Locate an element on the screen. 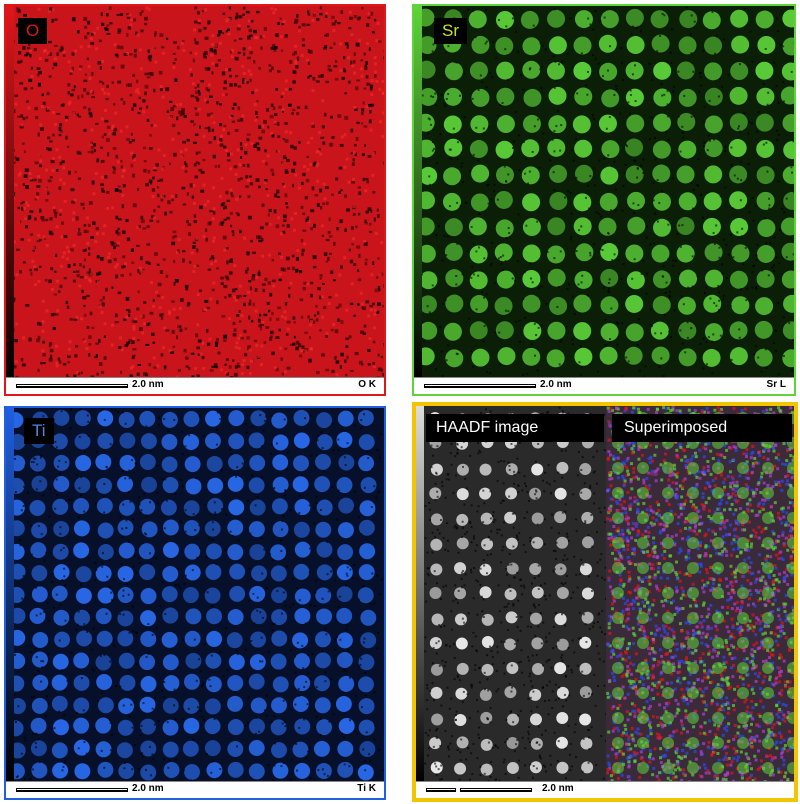  sr-scale-bar: 2.0 nm Sr L is located at coordinates (604, 385).